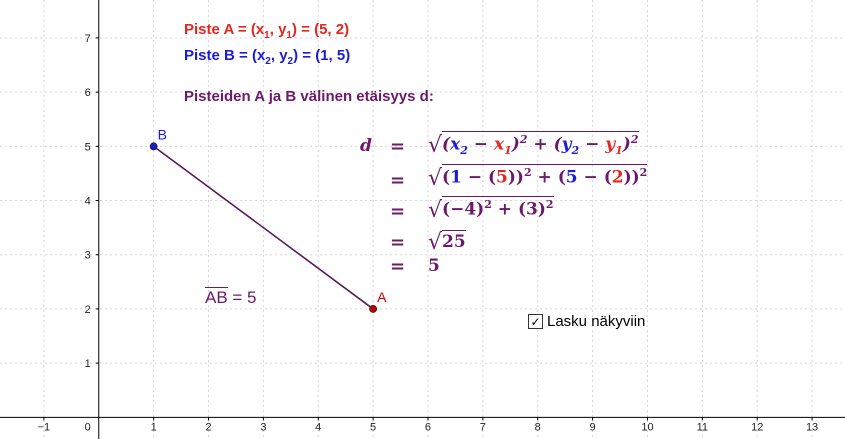  I want to click on y-tick-label: 7, so click(88, 39).